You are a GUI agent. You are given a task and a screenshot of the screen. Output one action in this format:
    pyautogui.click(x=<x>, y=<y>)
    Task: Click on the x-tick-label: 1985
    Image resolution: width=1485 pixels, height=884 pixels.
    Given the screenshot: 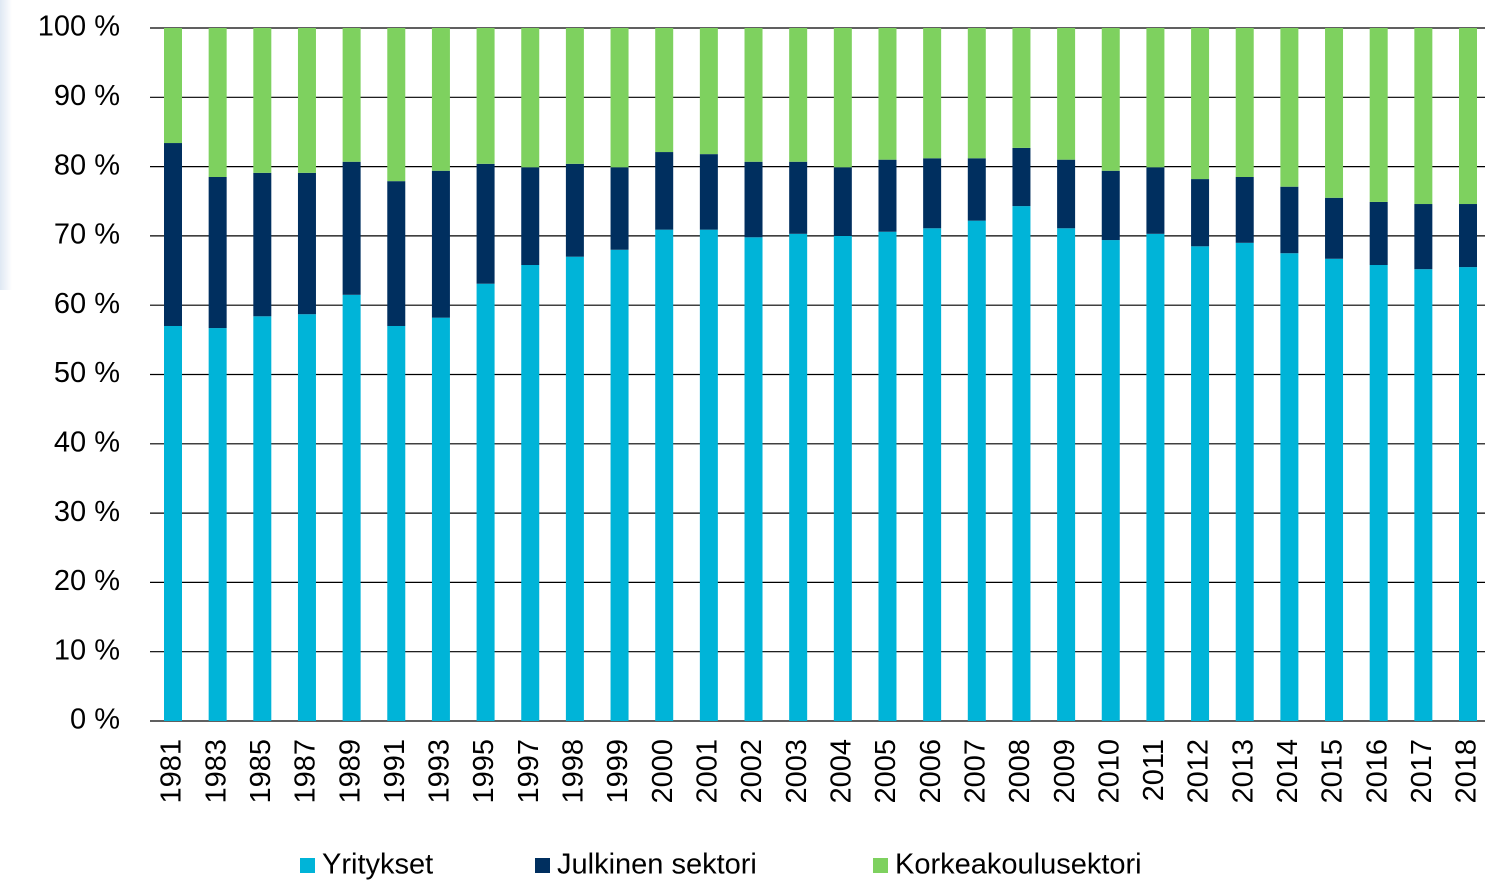 What is the action you would take?
    pyautogui.click(x=261, y=771)
    